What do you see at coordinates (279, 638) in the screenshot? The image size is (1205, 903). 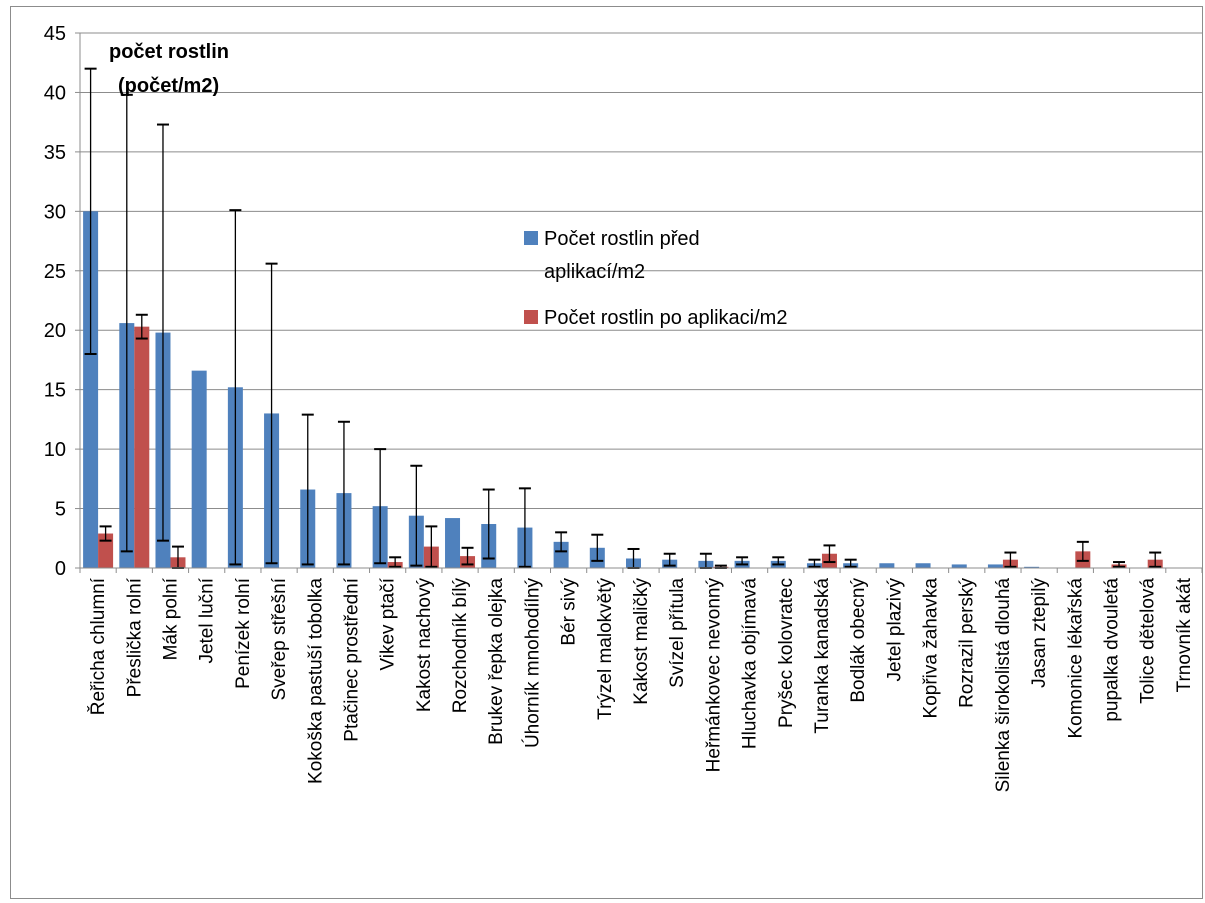 I see `x-category-label: Sveřep střešní` at bounding box center [279, 638].